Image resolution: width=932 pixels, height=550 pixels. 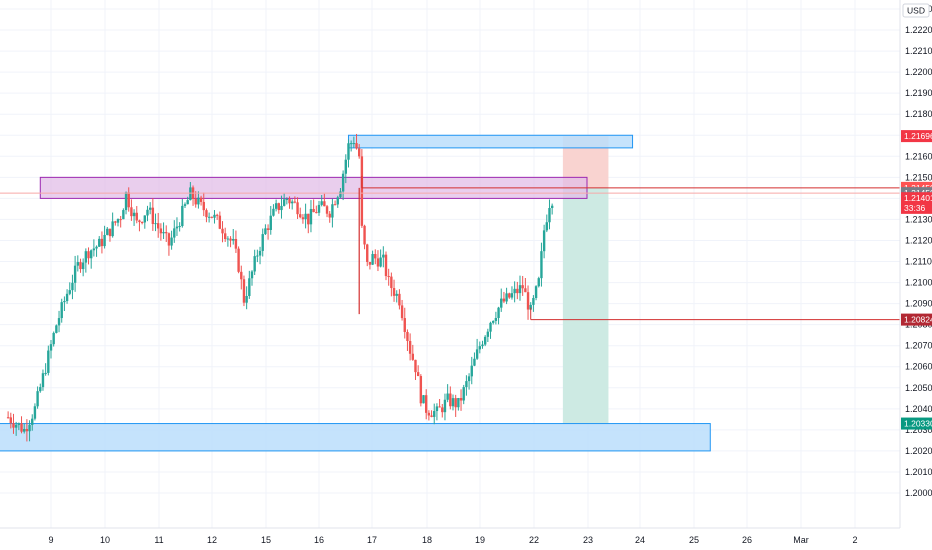 I want to click on currency-text: USD, so click(x=916, y=11).